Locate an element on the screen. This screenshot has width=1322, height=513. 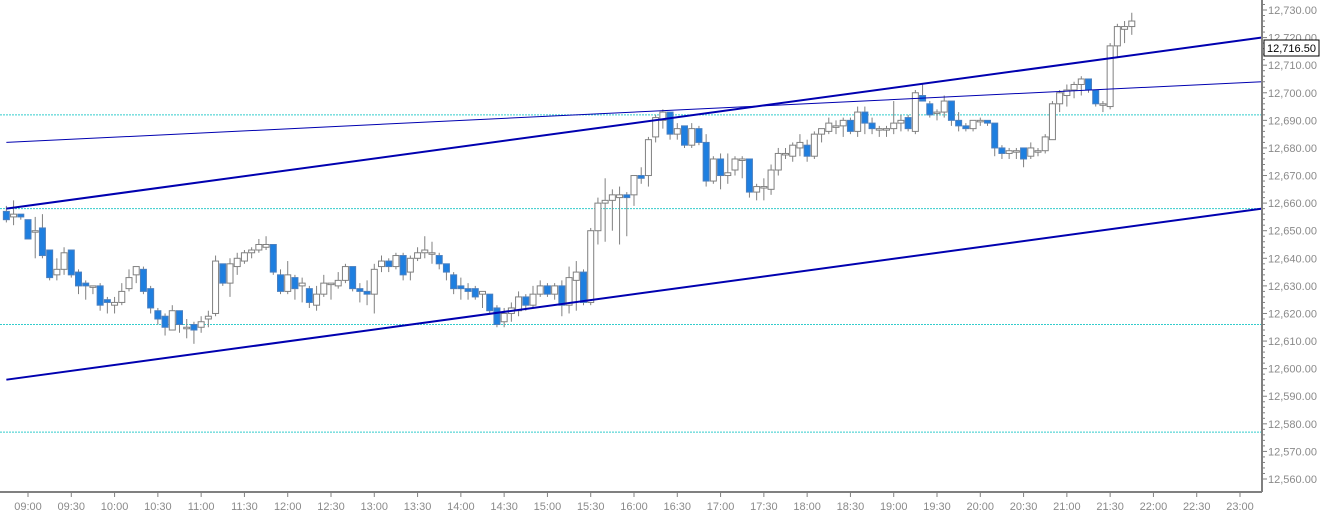
time-tick-label: 21:30 is located at coordinates (1110, 507).